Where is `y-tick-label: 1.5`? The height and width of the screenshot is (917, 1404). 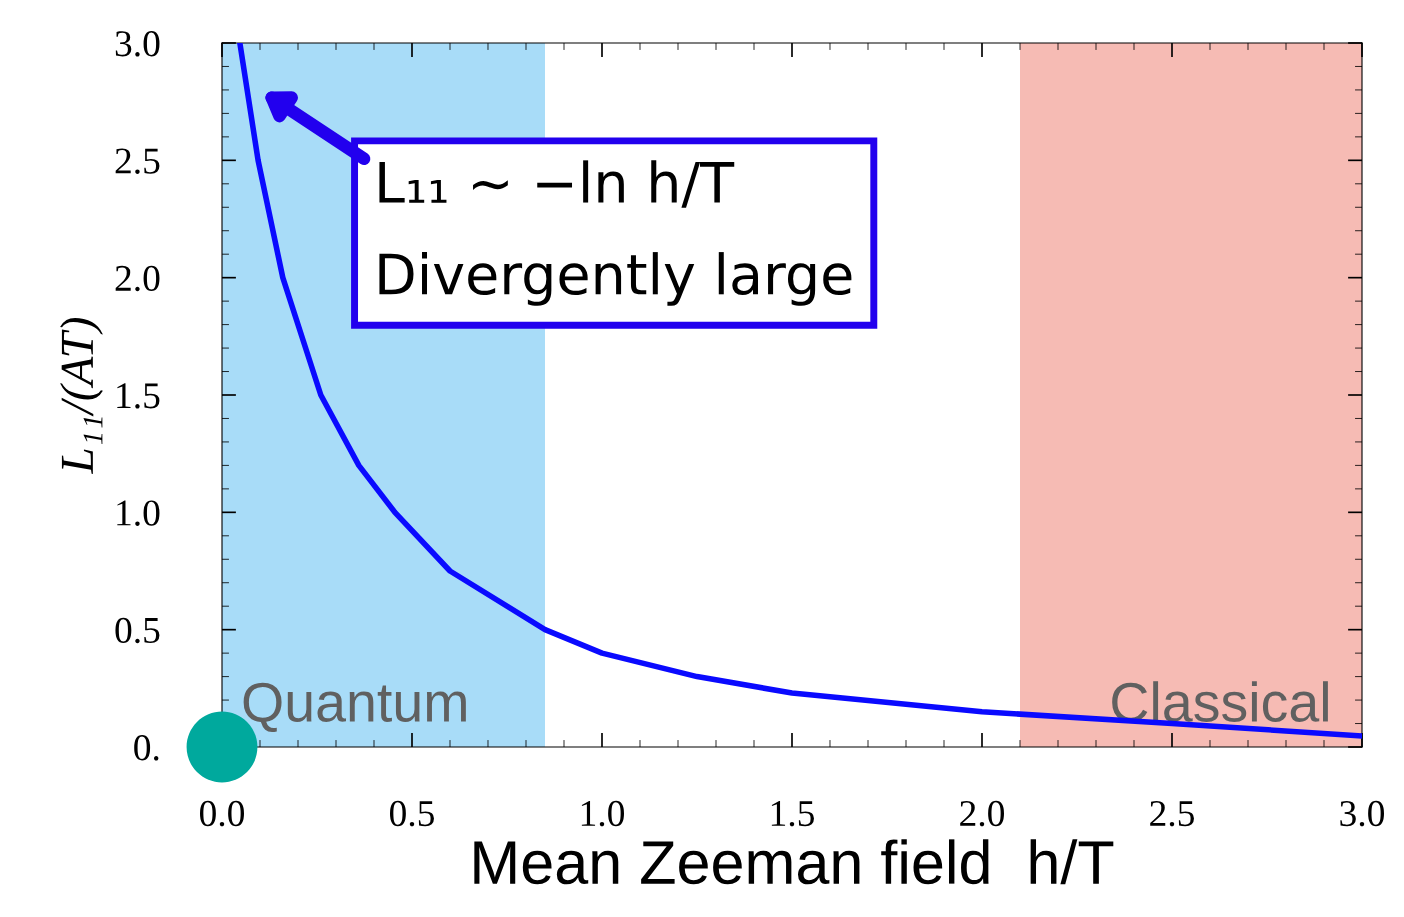 y-tick-label: 1.5 is located at coordinates (138, 396).